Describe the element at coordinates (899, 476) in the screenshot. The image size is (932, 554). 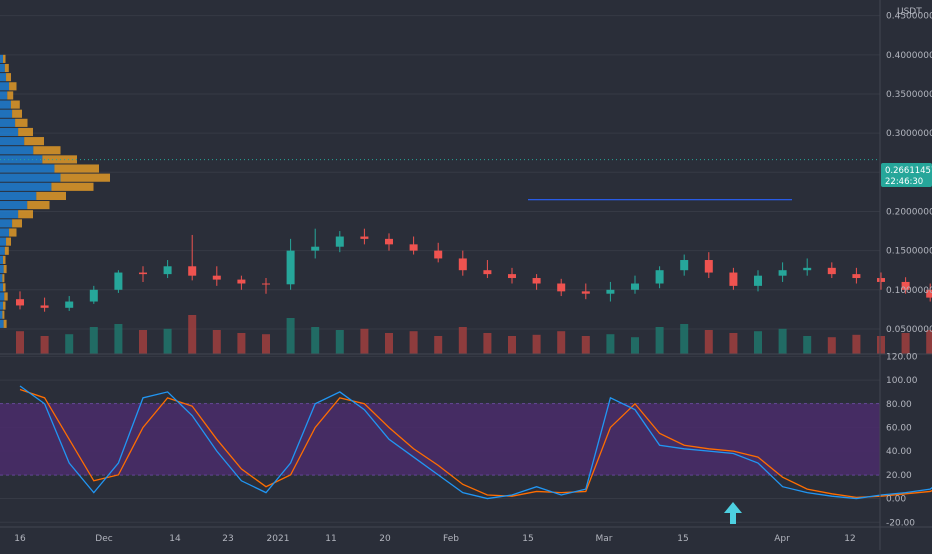
I see `stoch-tick-label: 20.00` at that location.